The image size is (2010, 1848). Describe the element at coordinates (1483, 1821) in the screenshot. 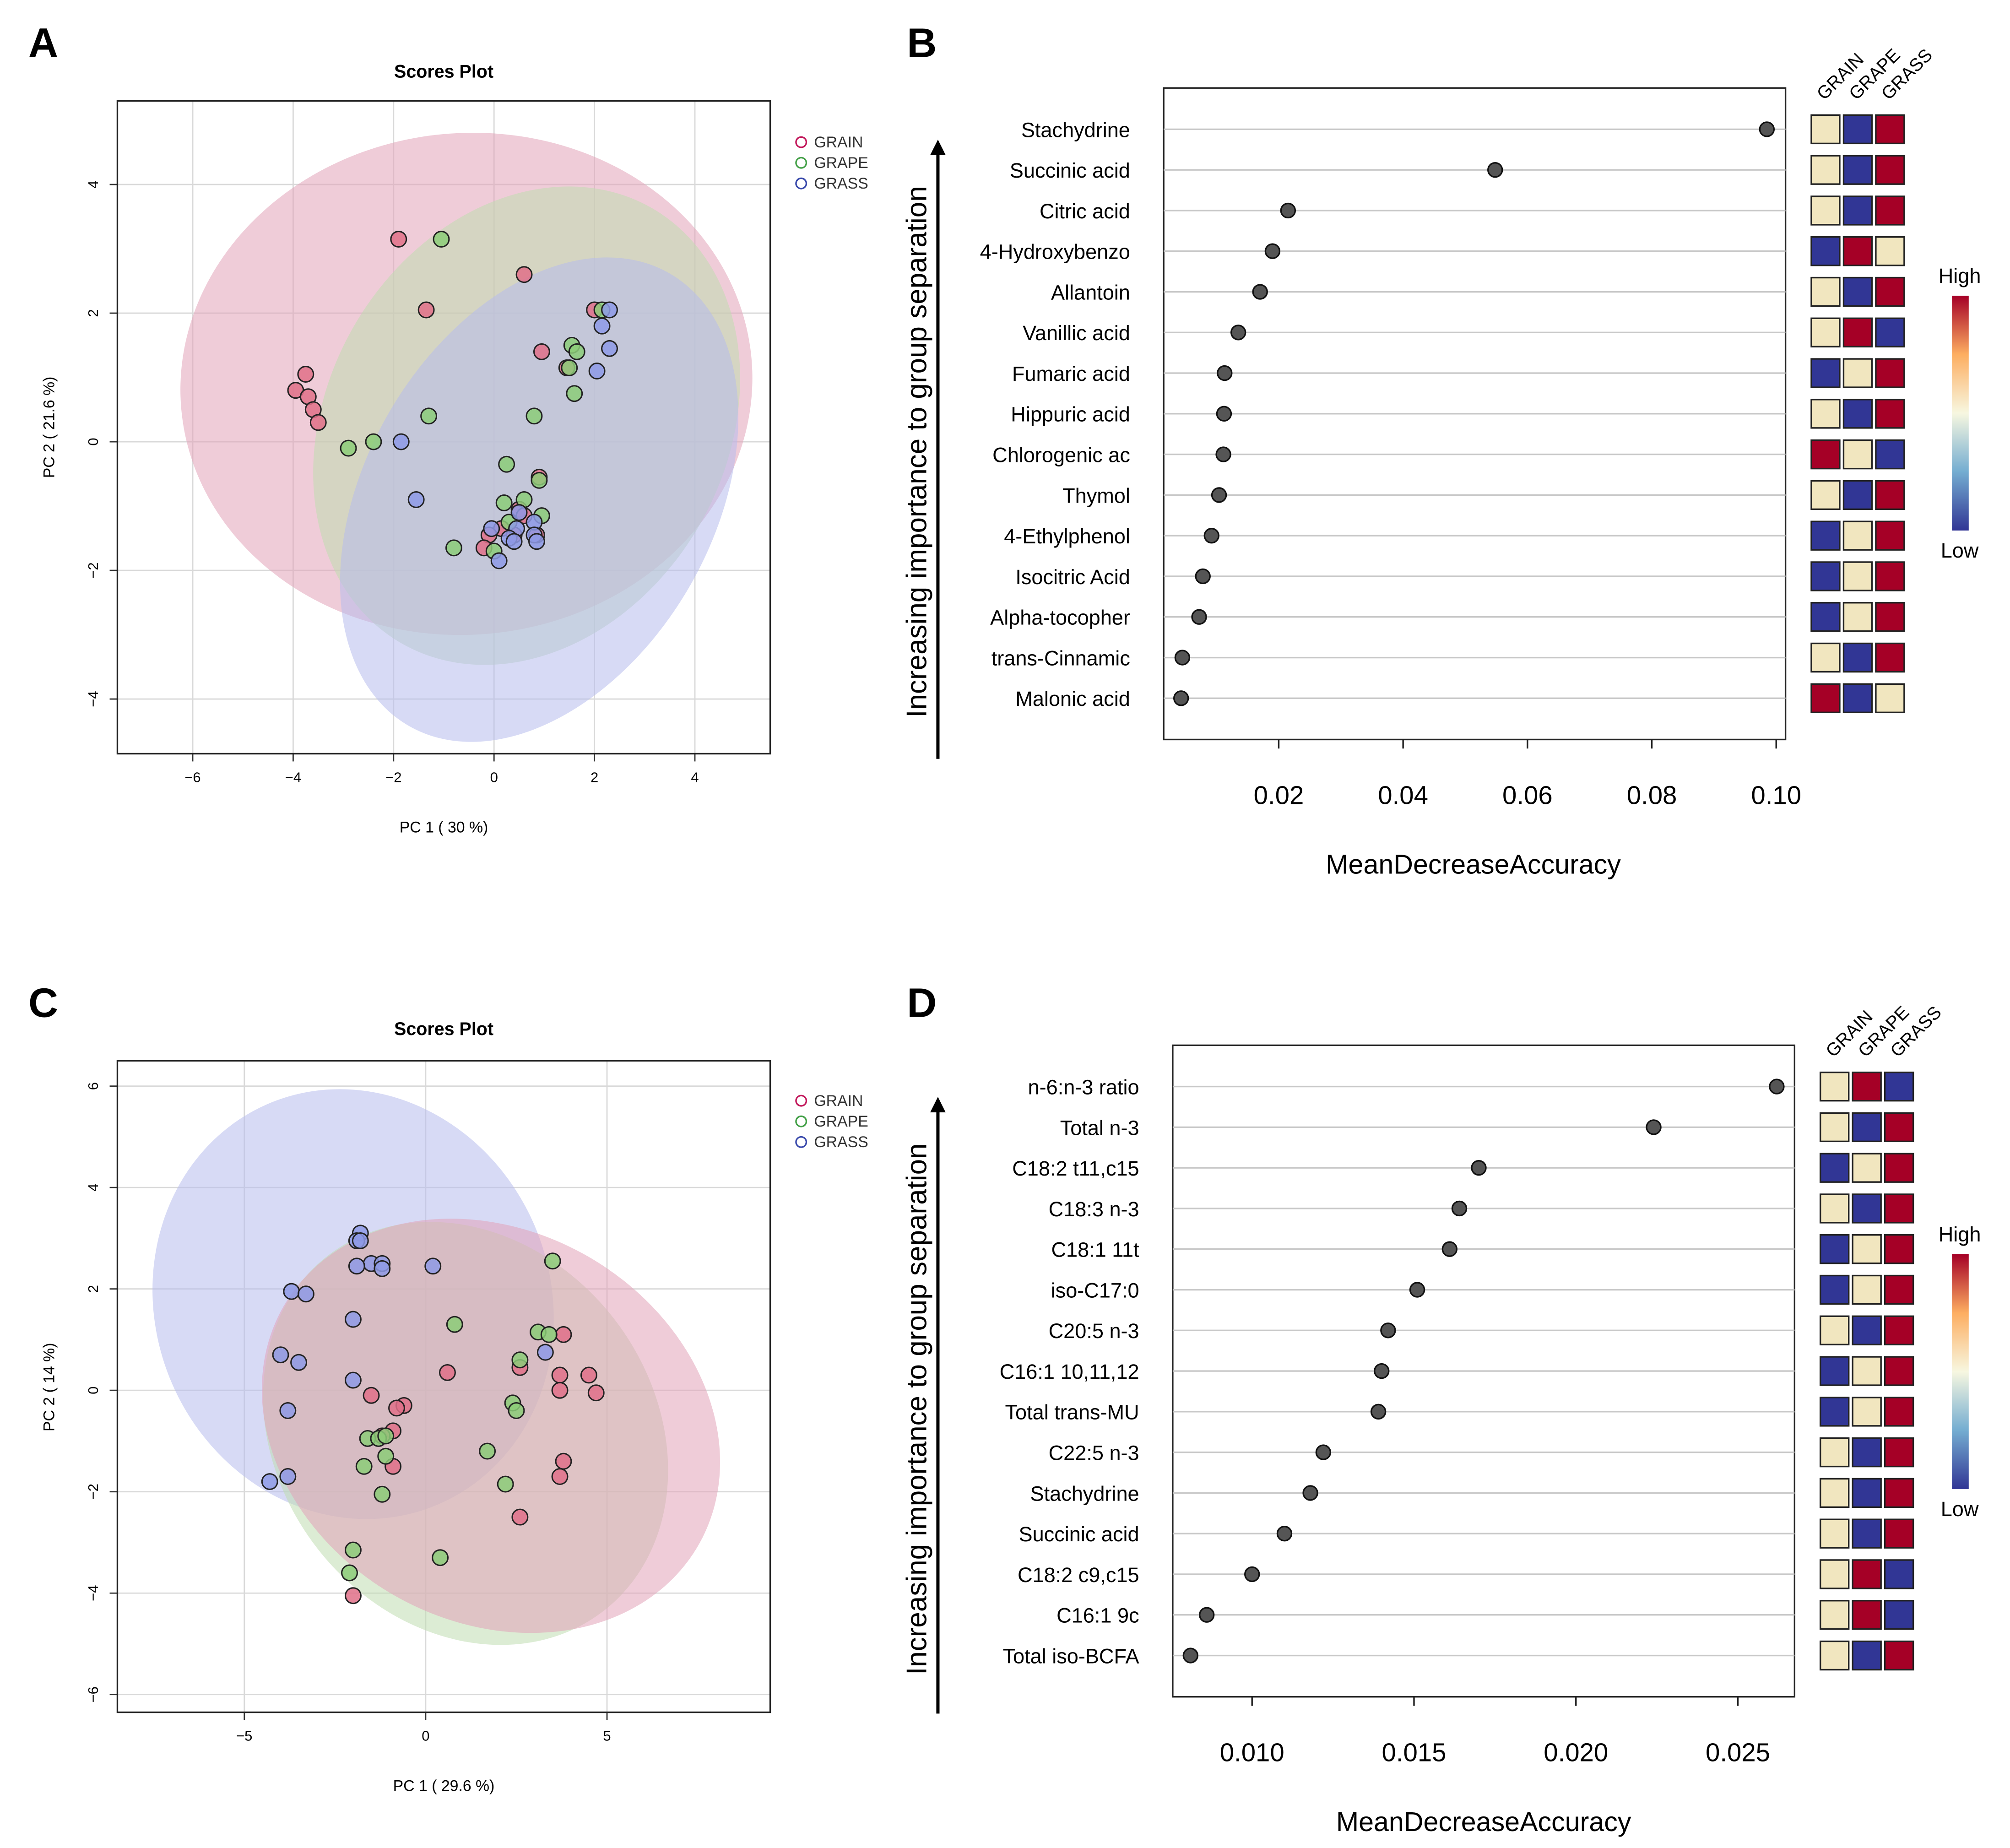

I see `x-axis-label-d: MeanDecreaseAccuracy` at that location.